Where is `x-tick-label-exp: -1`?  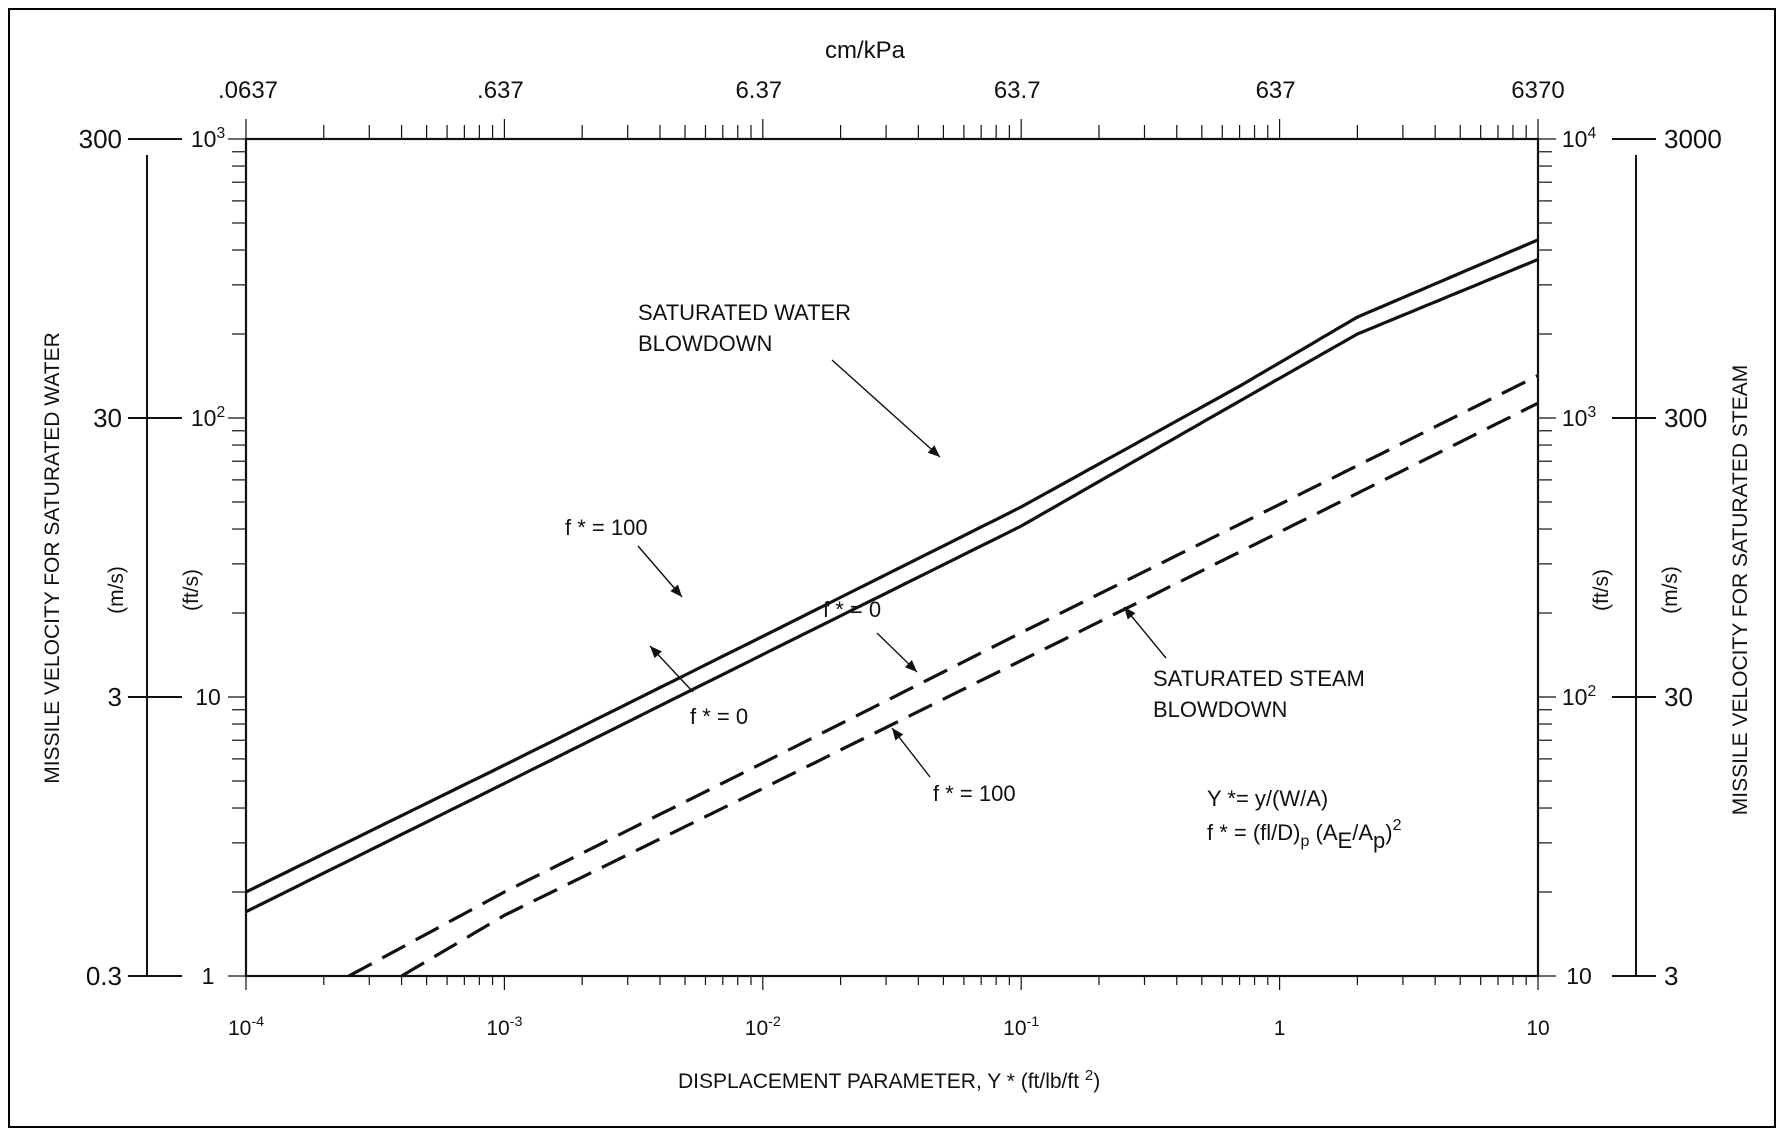 x-tick-label-exp: -1 is located at coordinates (1033, 1022).